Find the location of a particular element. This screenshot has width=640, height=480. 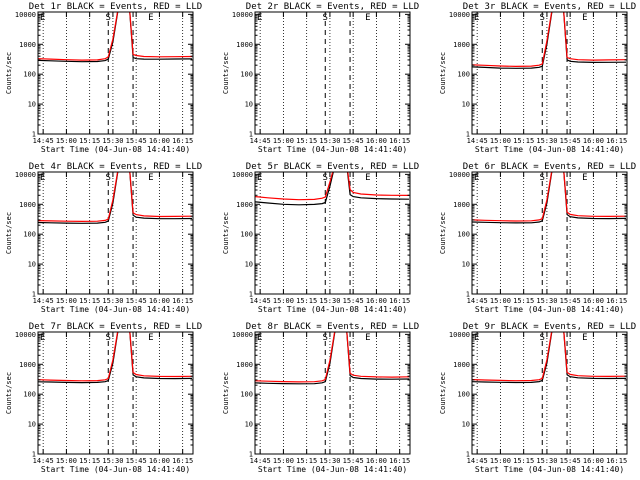

panel-title: Det 3r BLACK = Events, RED = LLD is located at coordinates (549, 7).